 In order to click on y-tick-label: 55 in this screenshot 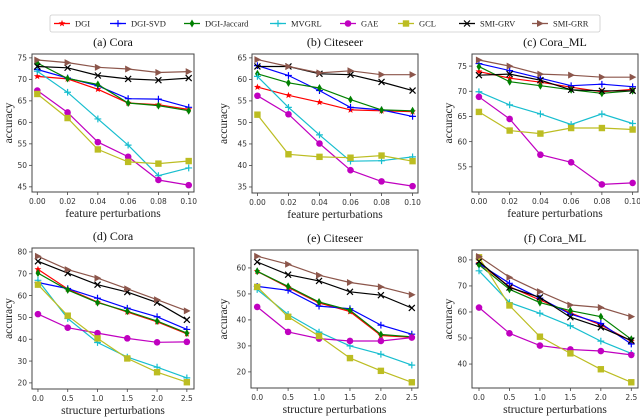, I will do `click(242, 101)`.